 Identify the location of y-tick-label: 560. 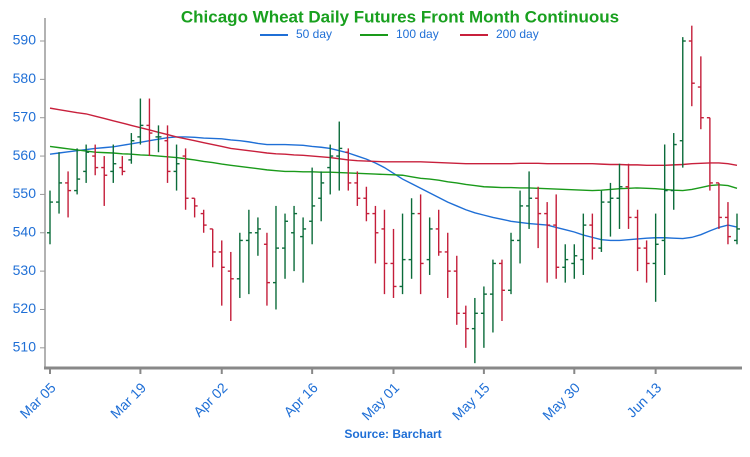
(25, 155).